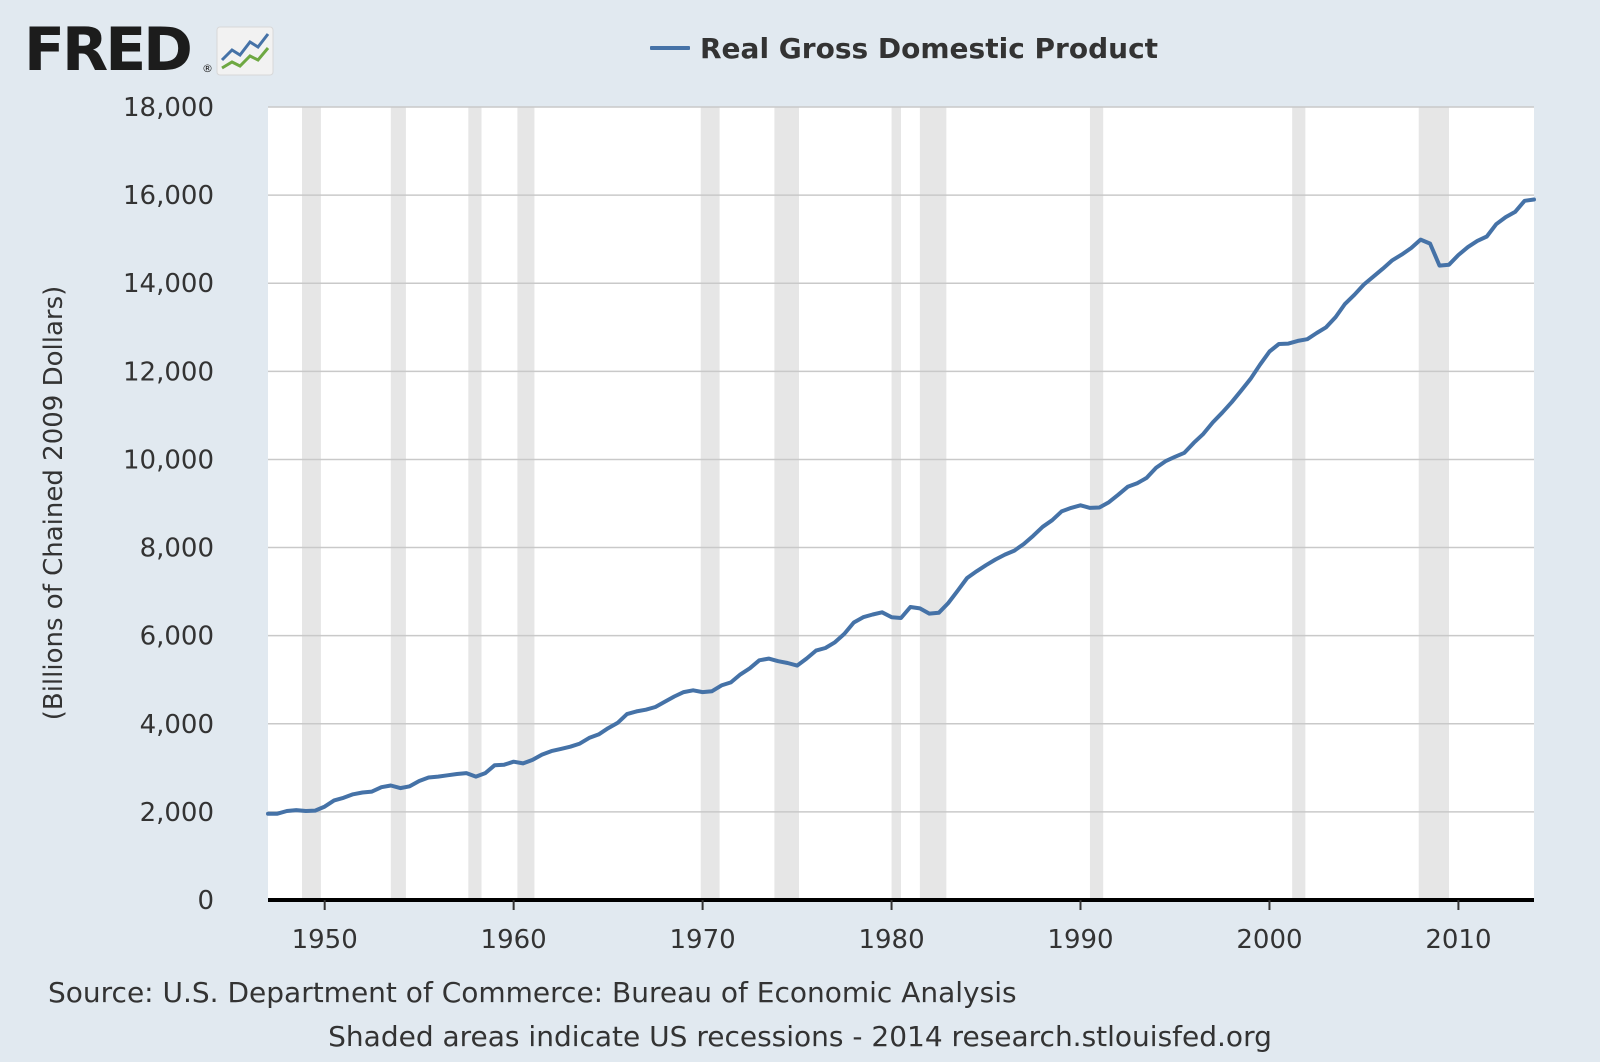 The width and height of the screenshot is (1600, 1062). What do you see at coordinates (177, 725) in the screenshot?
I see `y-tick-label: 4,000` at bounding box center [177, 725].